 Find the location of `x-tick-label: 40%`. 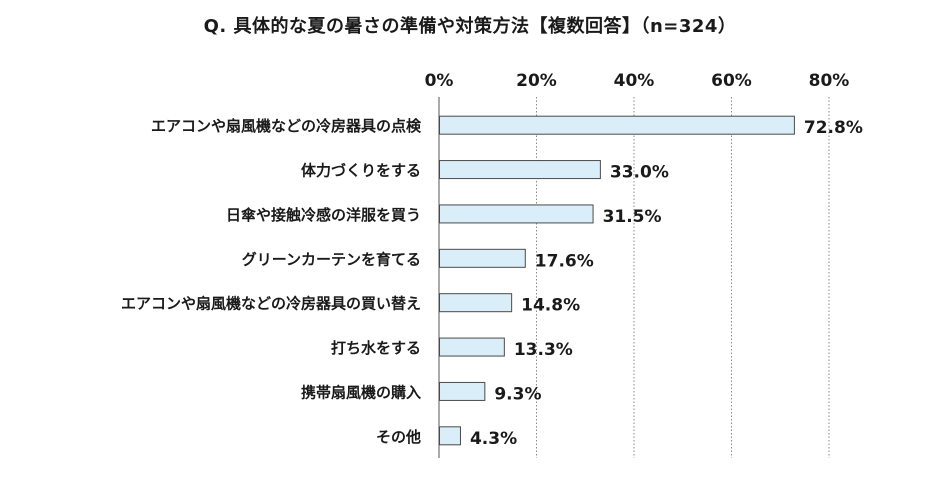

x-tick-label: 40% is located at coordinates (634, 81).